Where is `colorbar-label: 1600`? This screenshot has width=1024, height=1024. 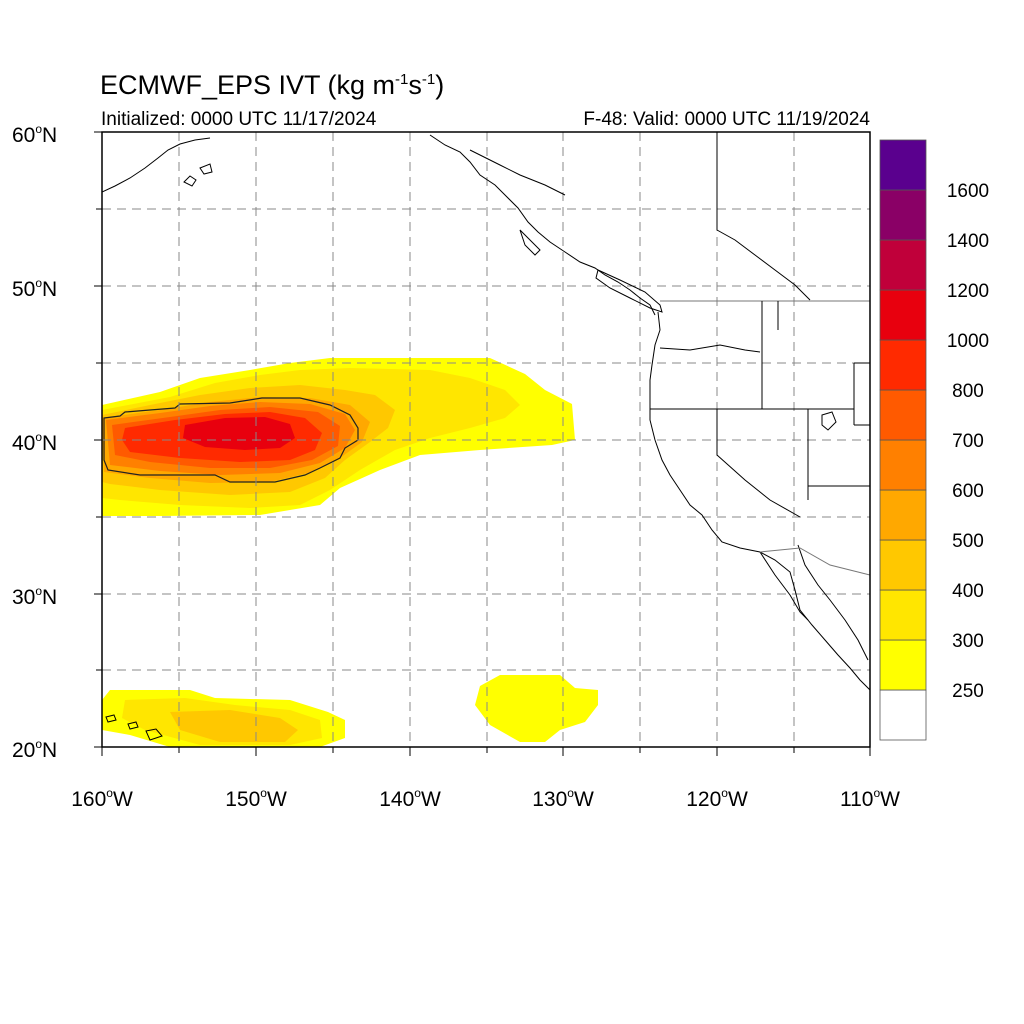 colorbar-label: 1600 is located at coordinates (968, 191).